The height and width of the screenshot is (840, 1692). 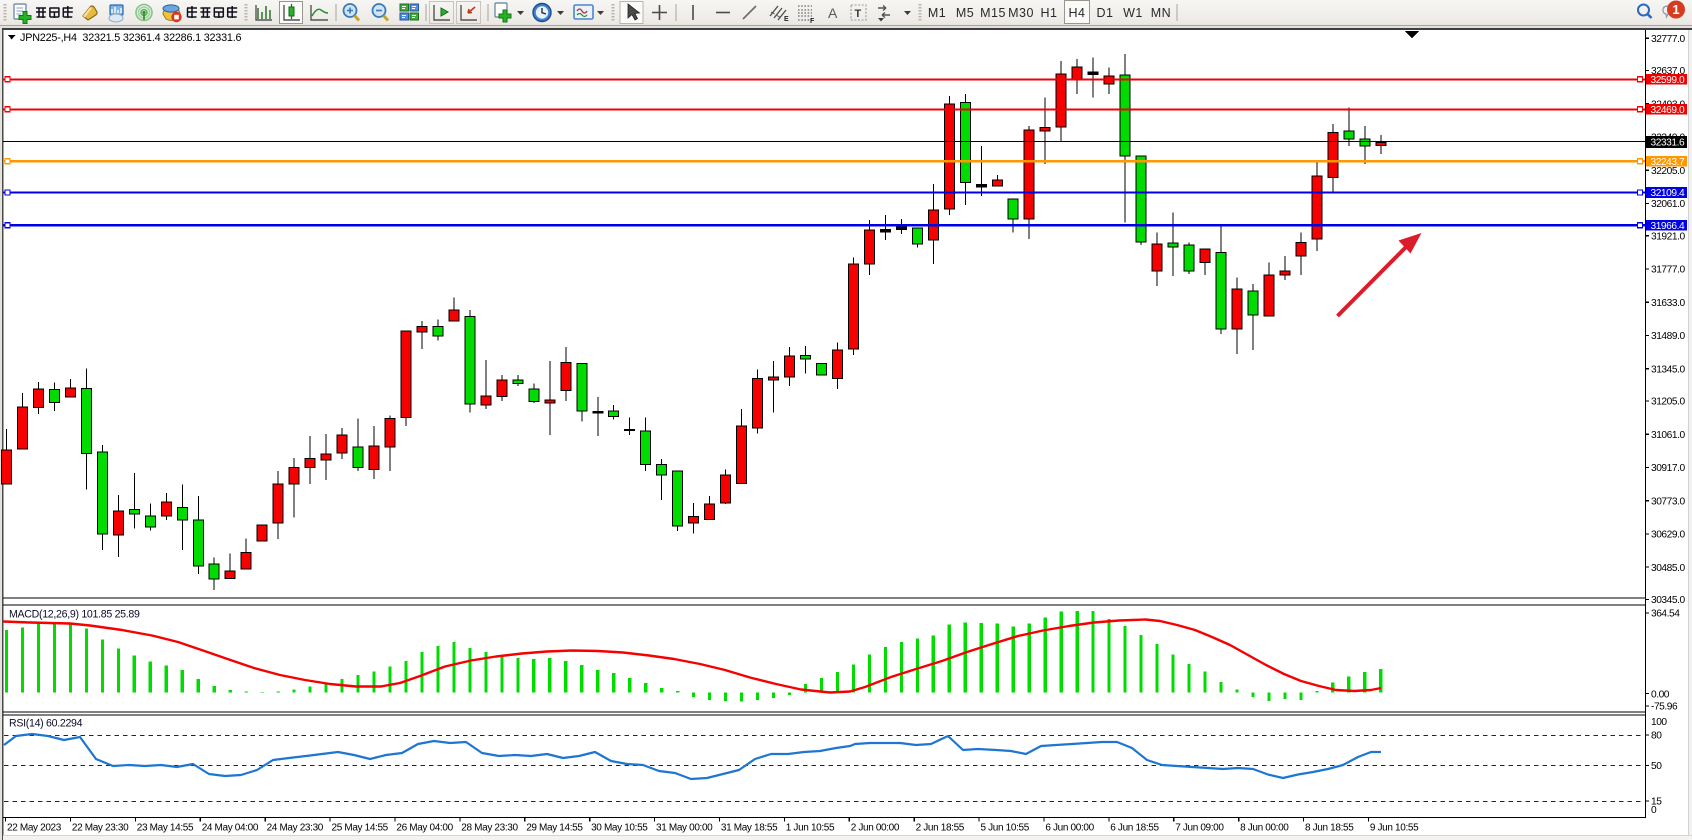 I want to click on svg-text: 26 May 04:00, so click(x=424, y=828).